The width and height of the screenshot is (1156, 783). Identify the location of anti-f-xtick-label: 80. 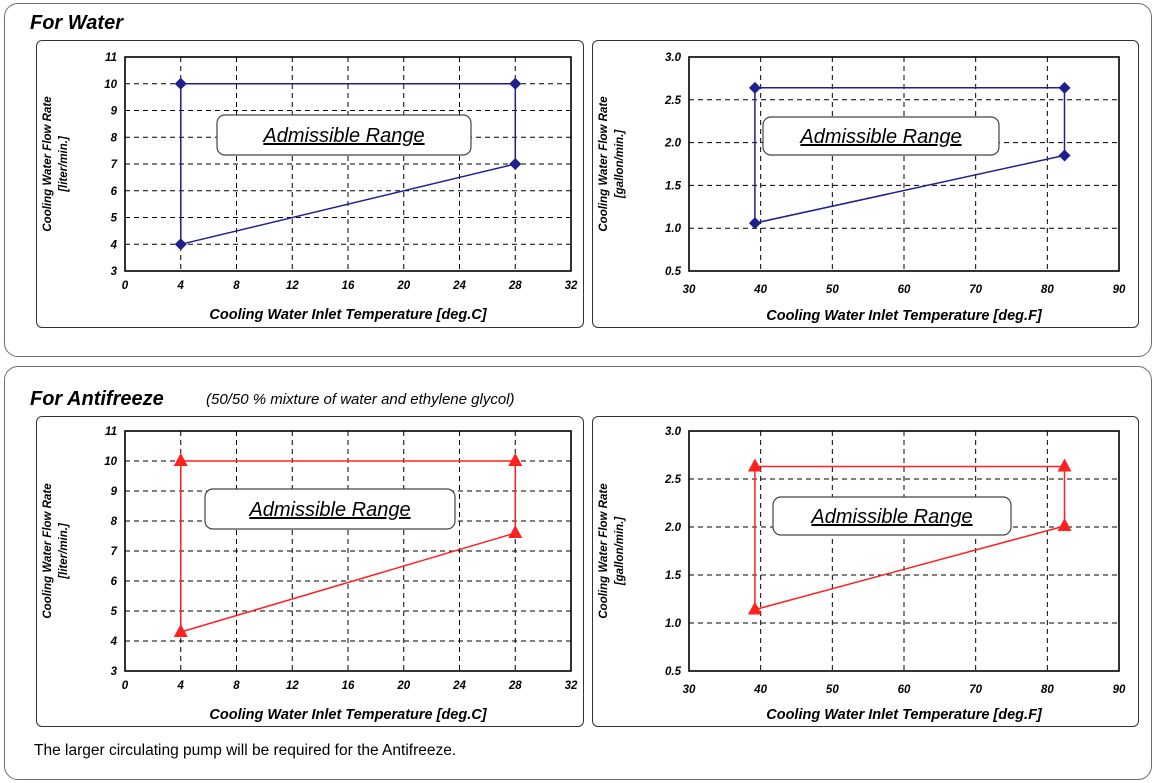
(1047, 690).